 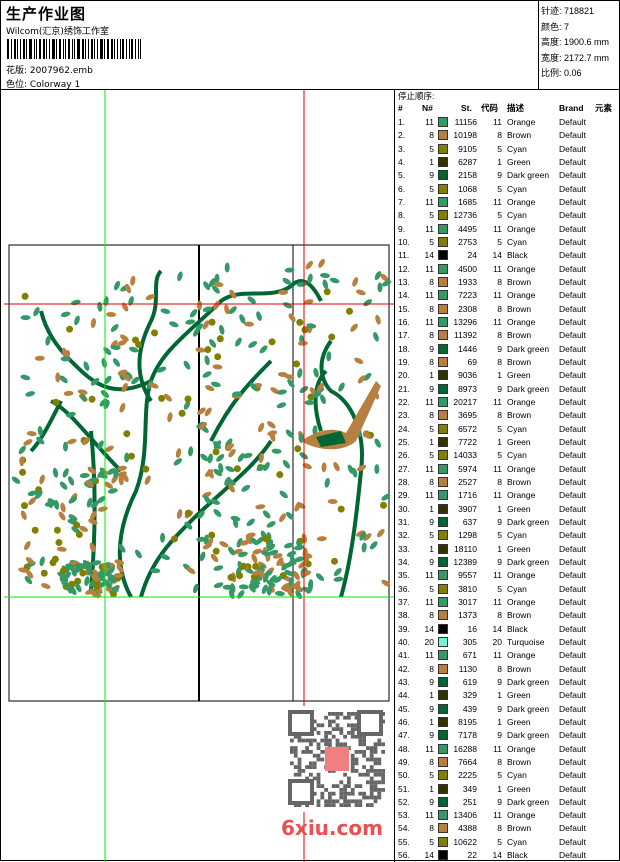 I want to click on stitch-count: 4500, so click(x=467, y=268).